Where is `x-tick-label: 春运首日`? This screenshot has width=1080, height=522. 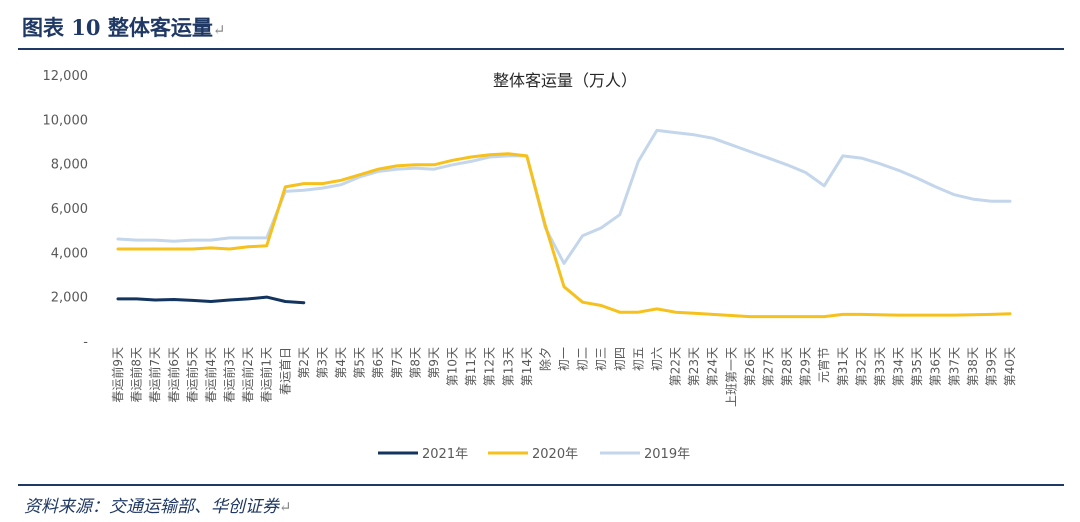
x-tick-label: 春运首日 is located at coordinates (285, 371).